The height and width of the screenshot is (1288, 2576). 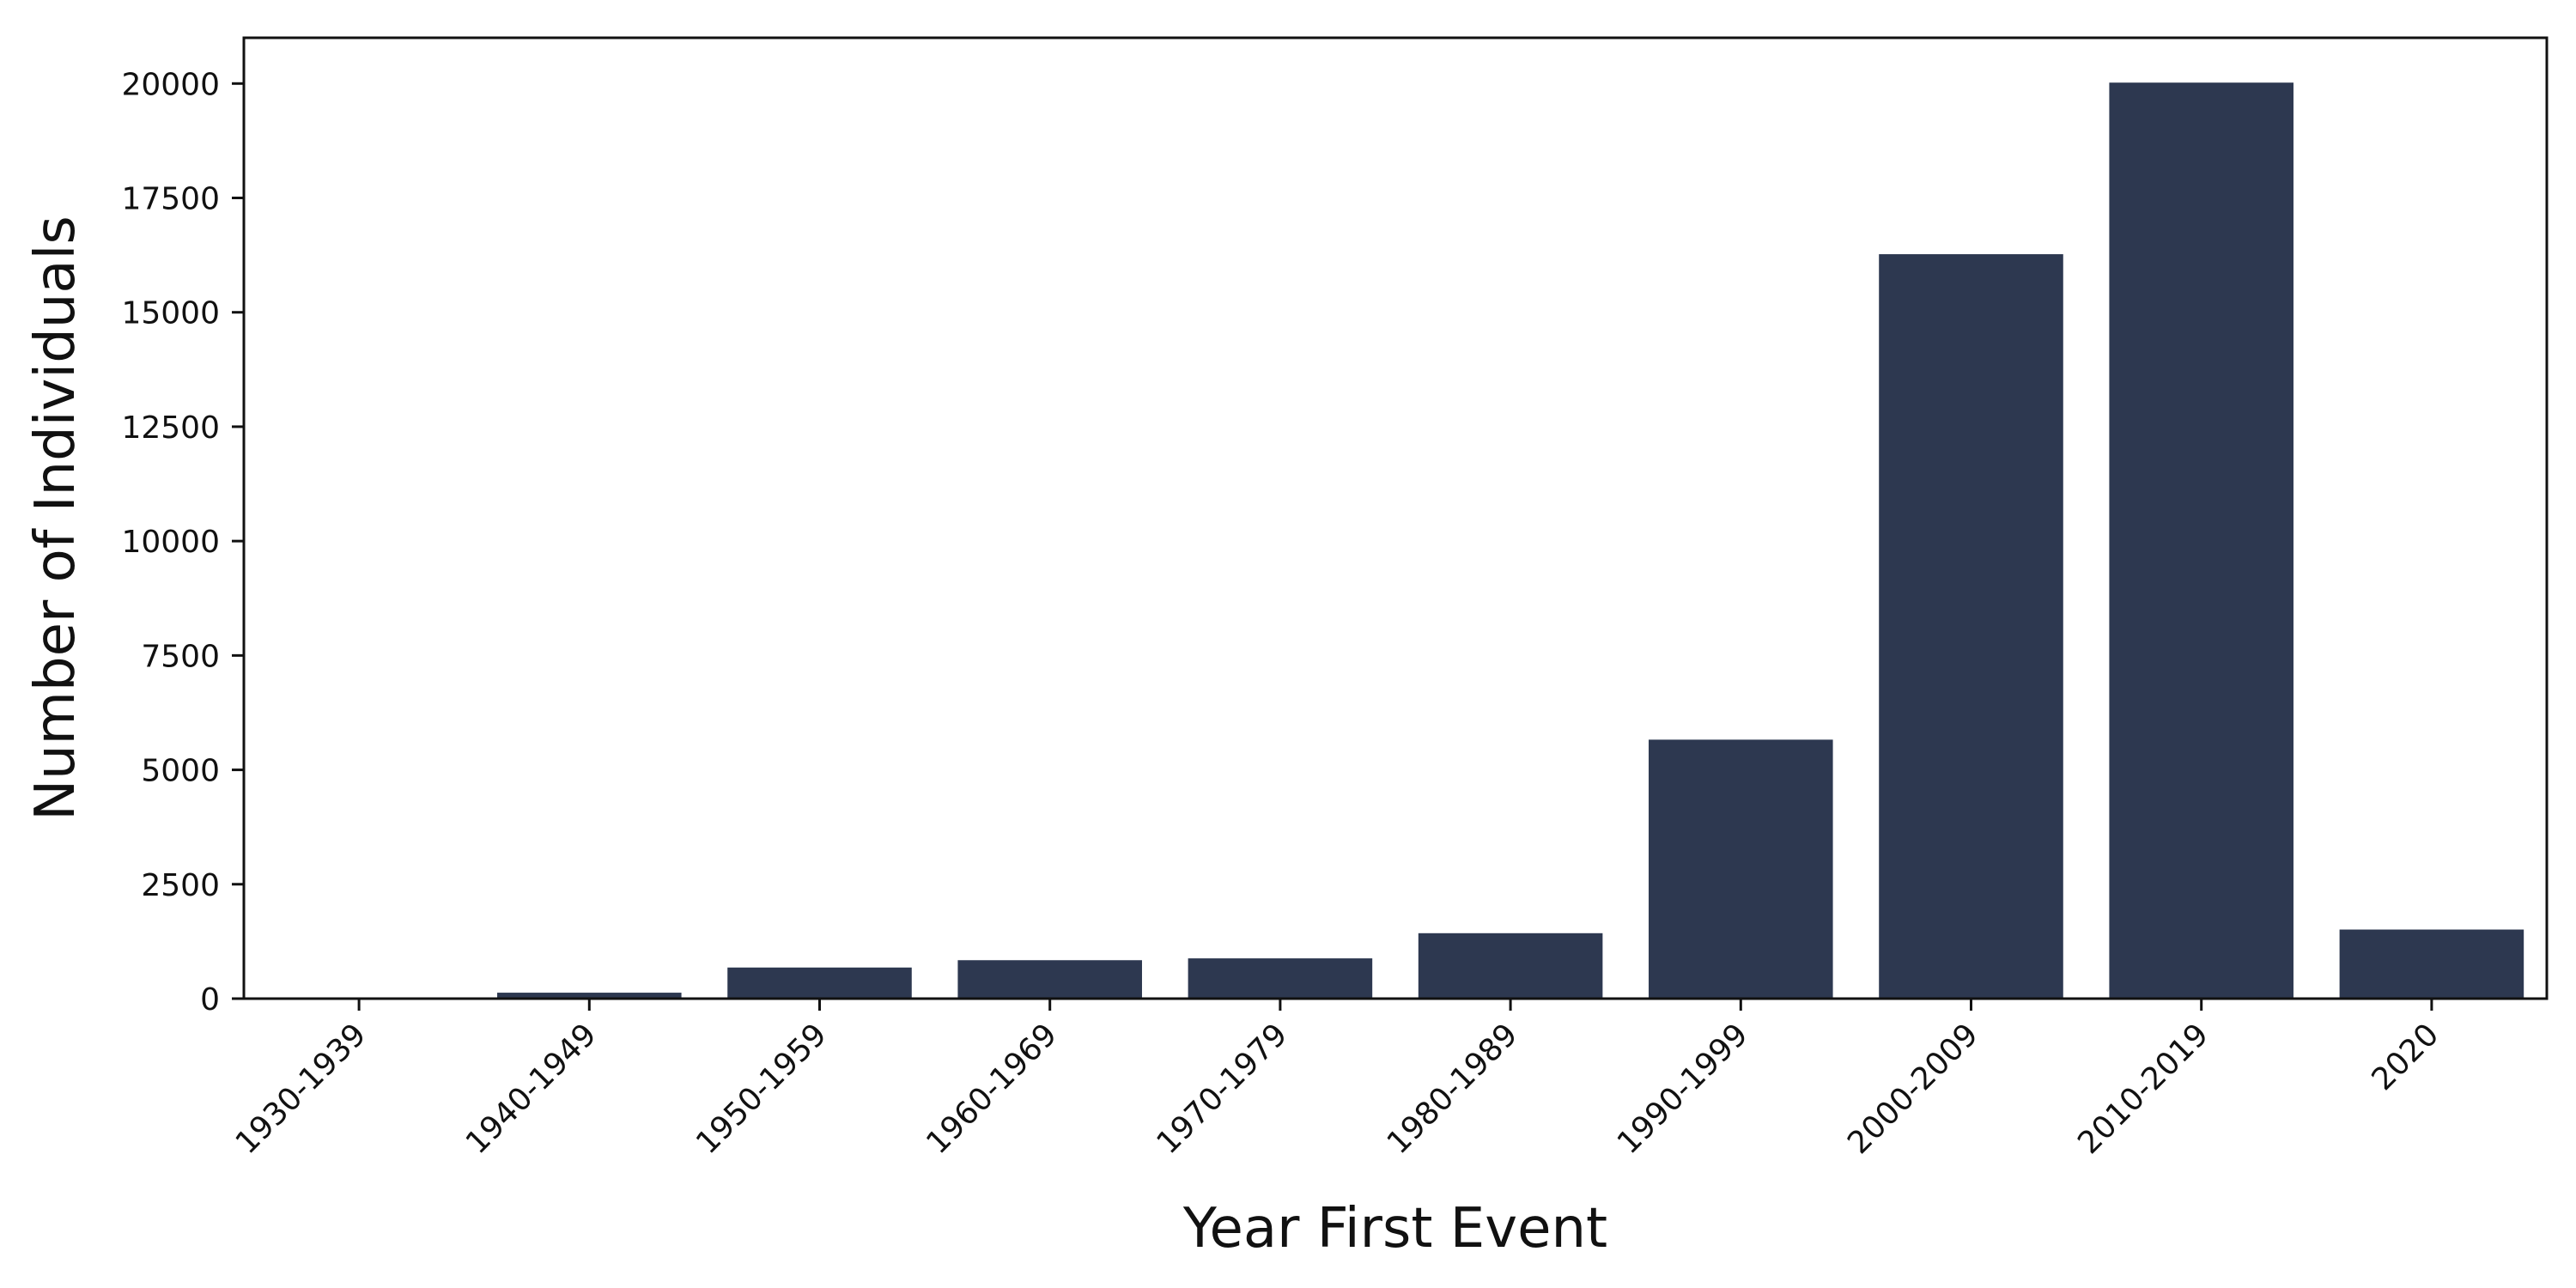 I want to click on y-tick-label: 5000, so click(x=180, y=771).